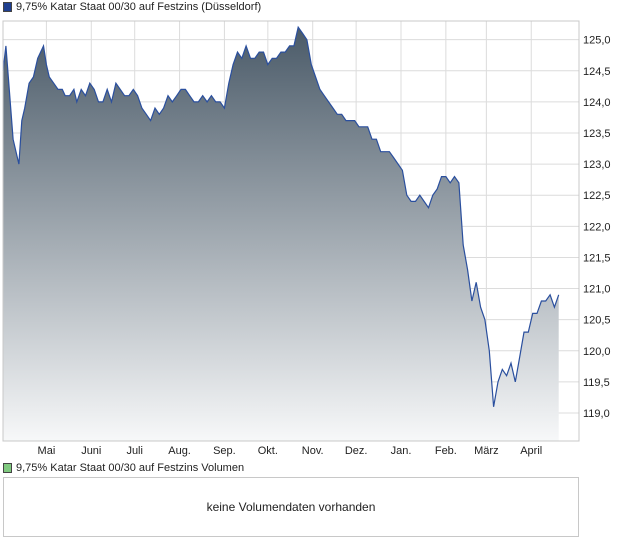  I want to click on y-tick-label: 122,5, so click(597, 196).